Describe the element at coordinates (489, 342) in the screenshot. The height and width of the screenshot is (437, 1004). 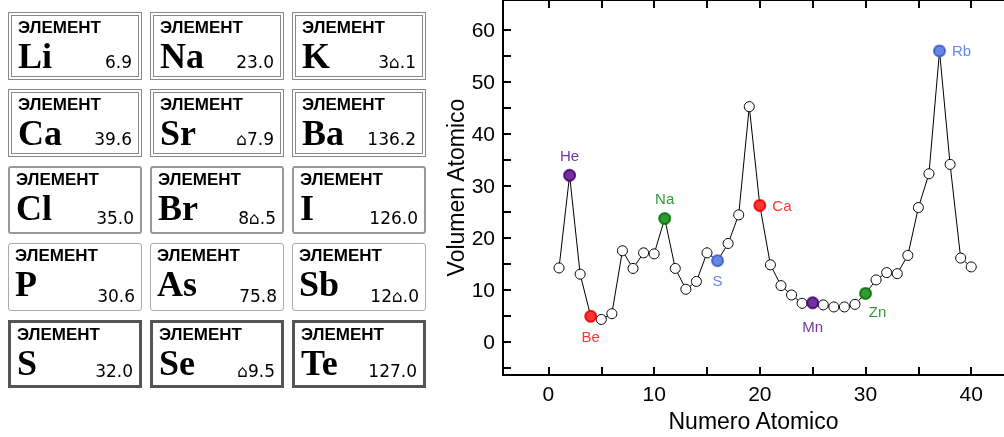
I see `y-tick-label: 0` at that location.